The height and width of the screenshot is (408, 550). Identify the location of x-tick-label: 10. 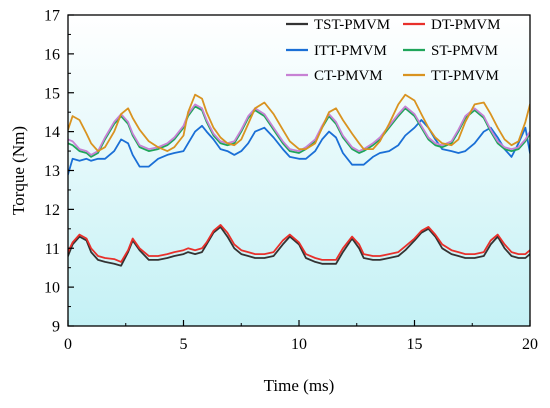
(299, 344).